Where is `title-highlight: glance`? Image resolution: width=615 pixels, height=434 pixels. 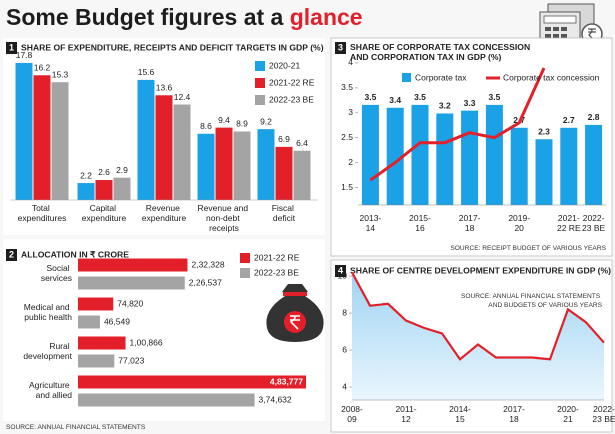
title-highlight: glance is located at coordinates (326, 17).